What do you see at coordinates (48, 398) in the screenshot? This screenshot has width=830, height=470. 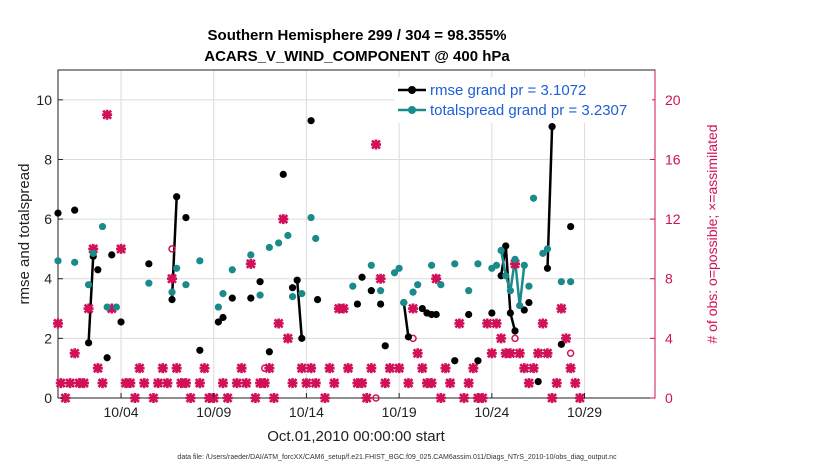 I see `y-tick-label: 0` at bounding box center [48, 398].